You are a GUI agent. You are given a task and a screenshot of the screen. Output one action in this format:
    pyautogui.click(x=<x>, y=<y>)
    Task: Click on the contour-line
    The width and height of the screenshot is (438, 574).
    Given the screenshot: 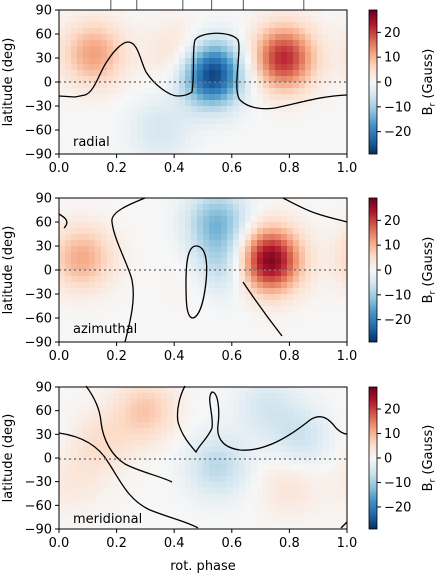 What is the action you would take?
    pyautogui.click(x=203, y=71)
    